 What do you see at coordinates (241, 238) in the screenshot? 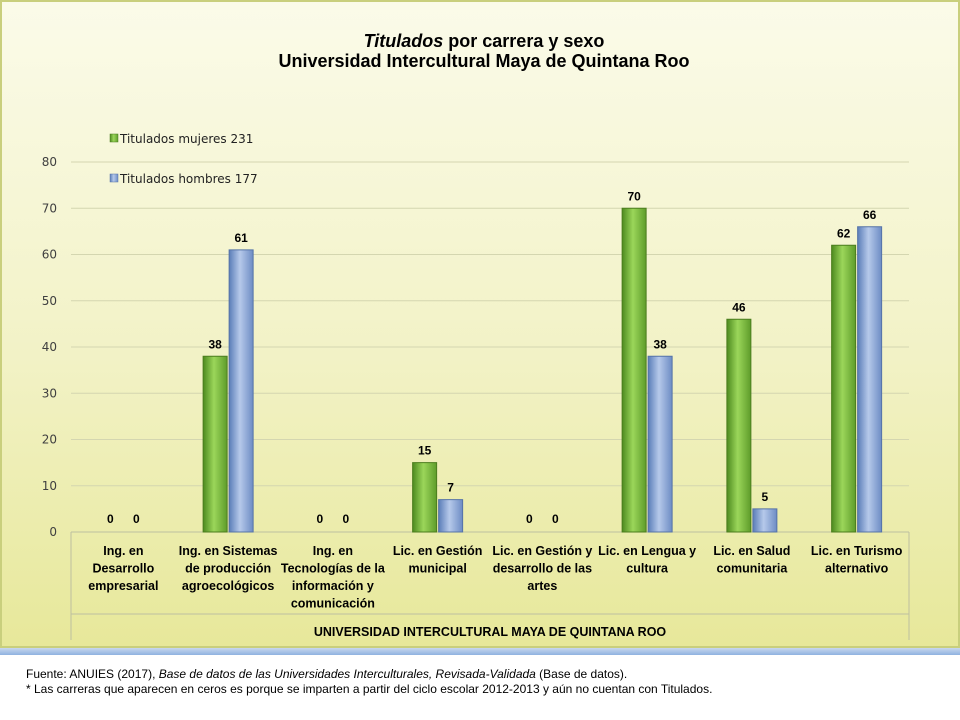
I see `data-label: 61` at bounding box center [241, 238].